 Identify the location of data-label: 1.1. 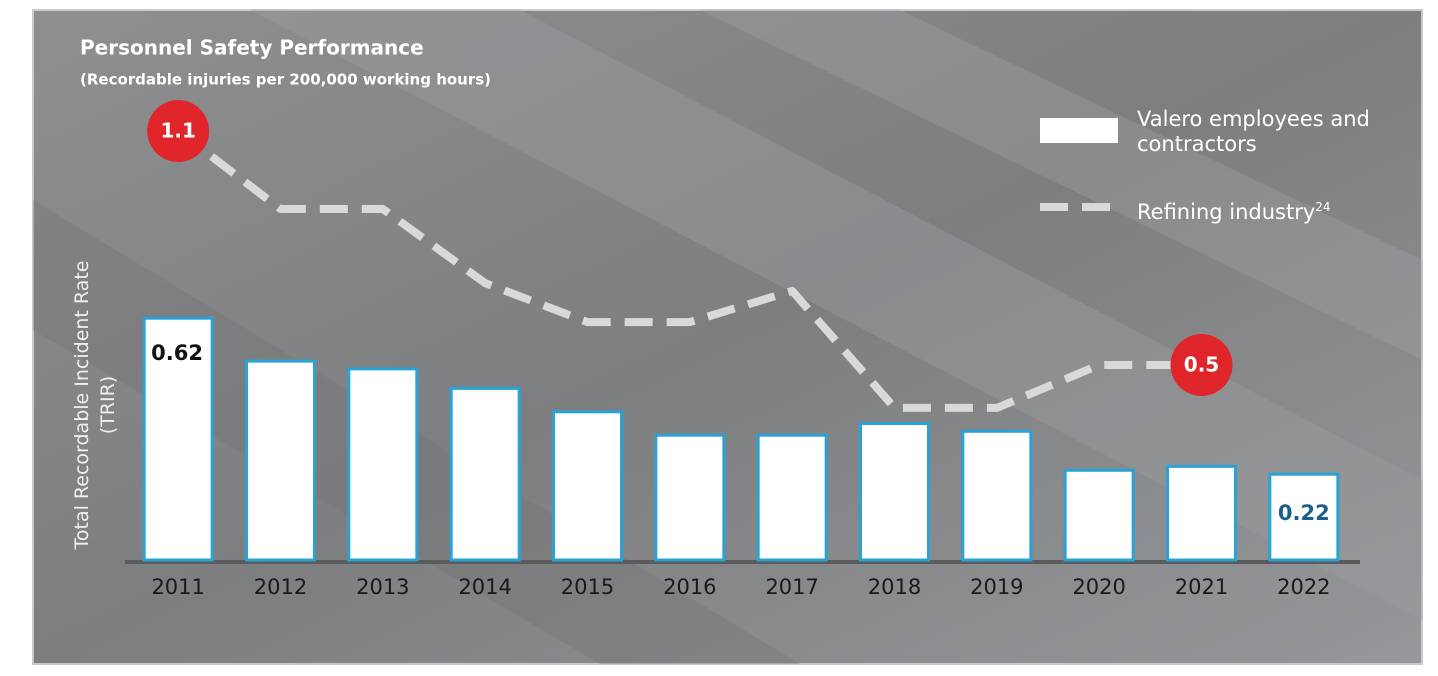
(177, 131).